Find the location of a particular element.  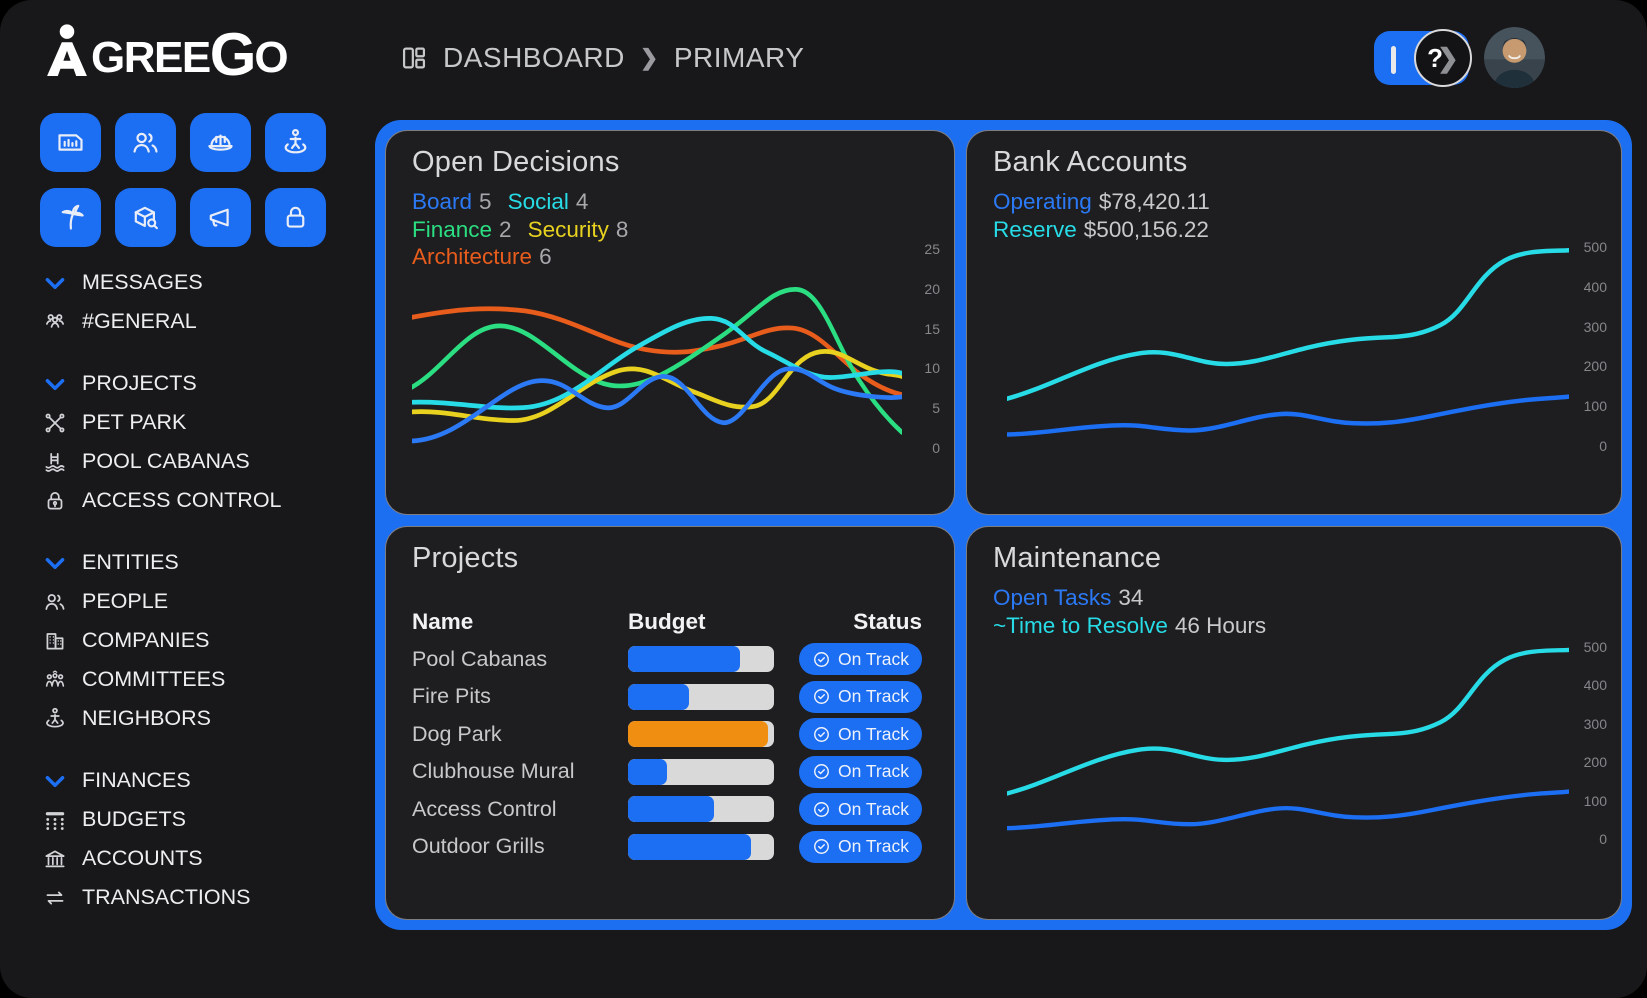

sidebar-item-companies: COMPANIES is located at coordinates (207, 640).